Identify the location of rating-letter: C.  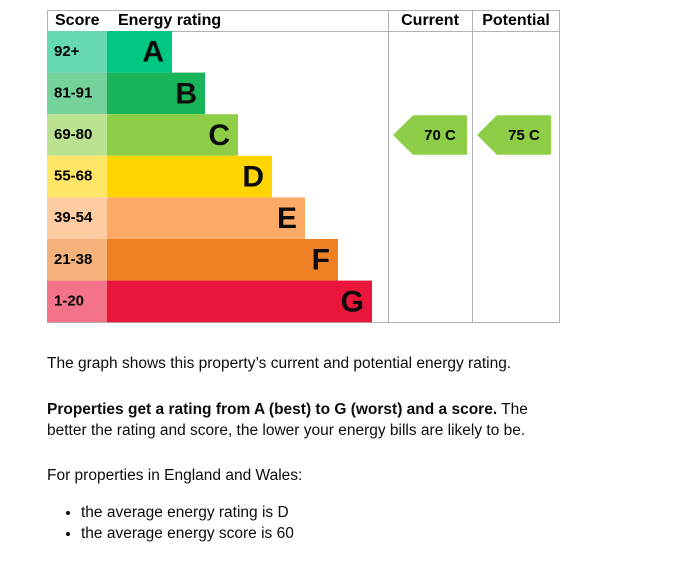
(219, 135).